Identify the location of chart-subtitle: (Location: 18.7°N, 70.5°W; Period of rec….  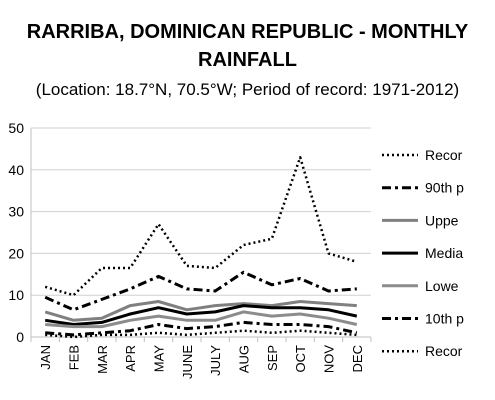
(247, 89).